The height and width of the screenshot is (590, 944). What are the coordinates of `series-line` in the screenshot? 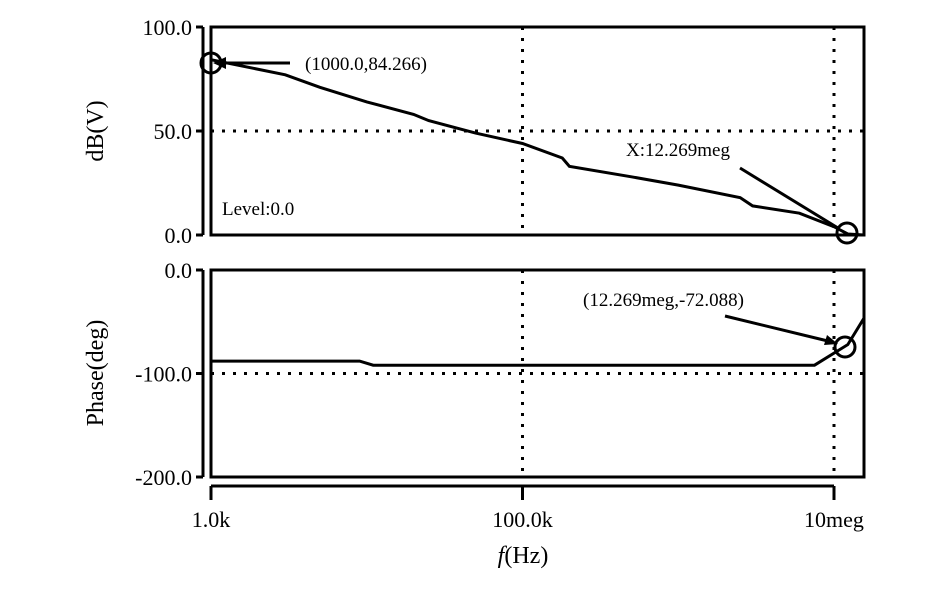 It's located at (537, 341).